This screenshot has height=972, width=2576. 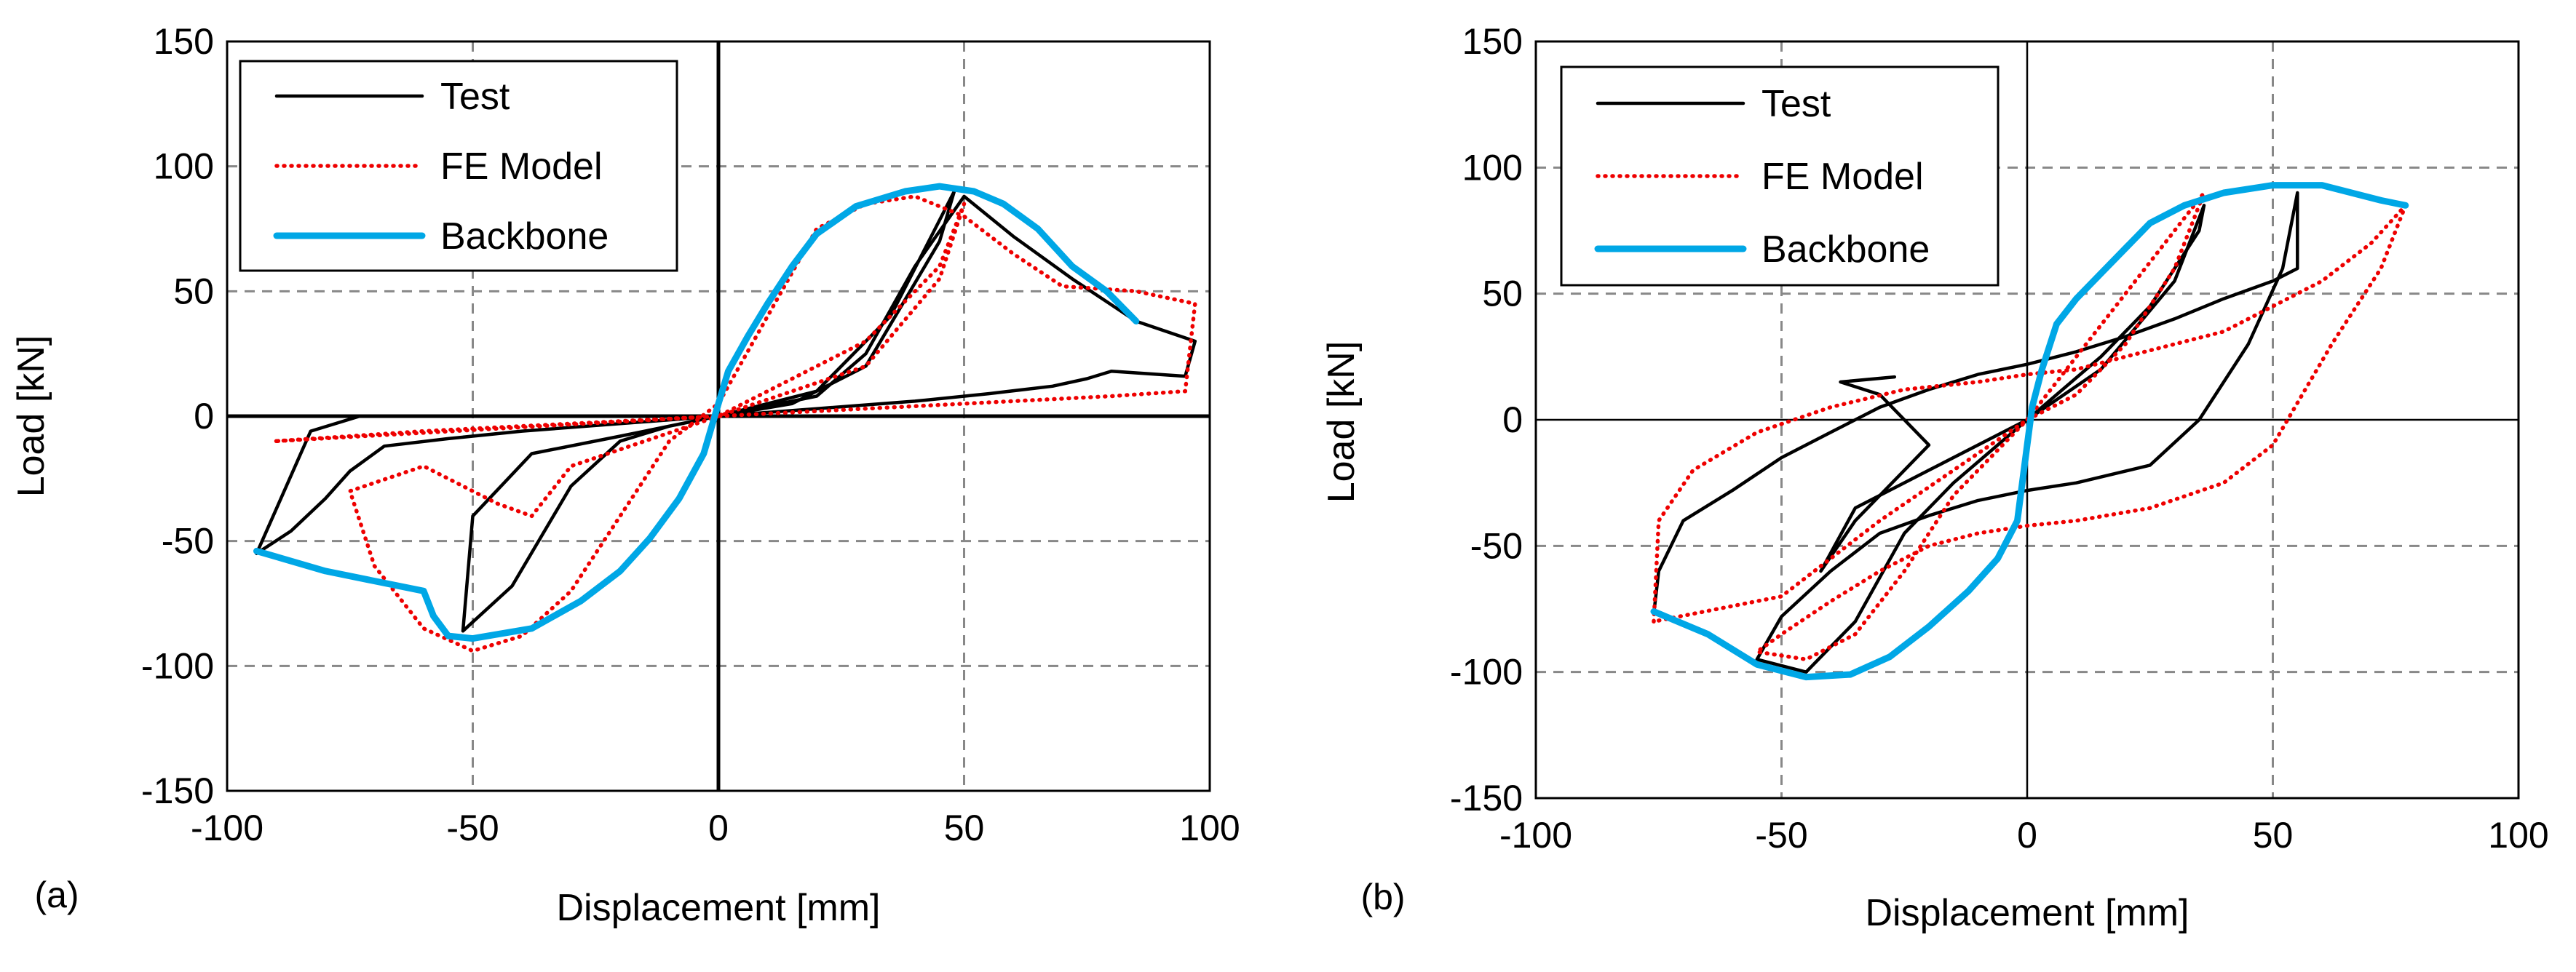 I want to click on series-fe-model-line, so click(x=2030, y=426).